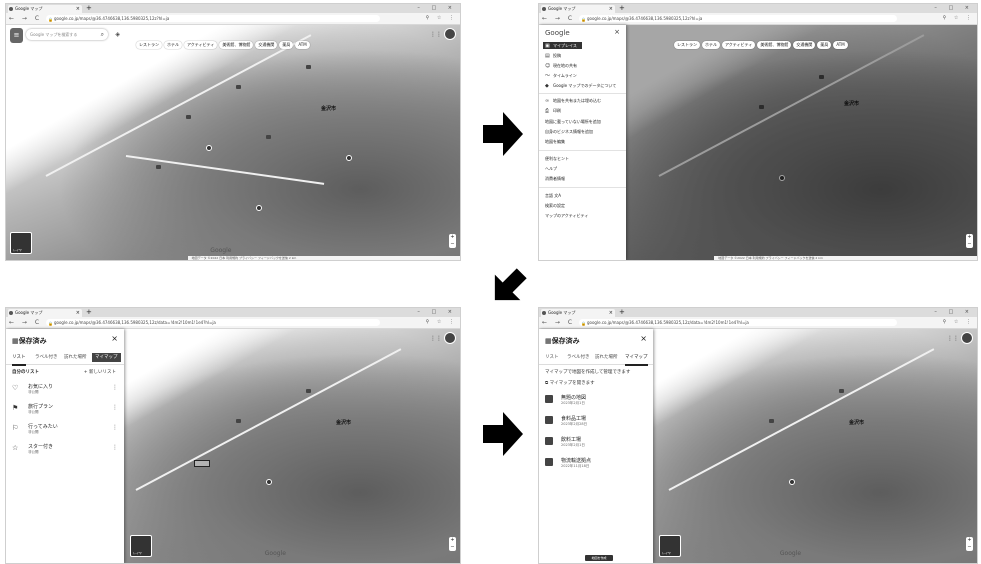 The image size is (981, 564). I want to click on create-map-button: 地図を作成, so click(599, 558).